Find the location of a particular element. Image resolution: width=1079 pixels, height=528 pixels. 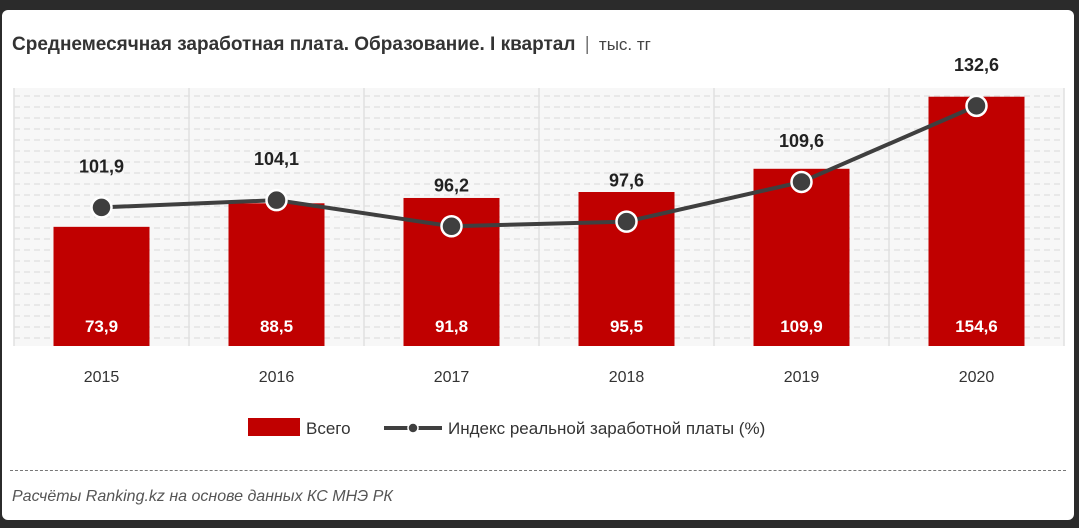

bar-value-label: 73,9 is located at coordinates (101, 326).